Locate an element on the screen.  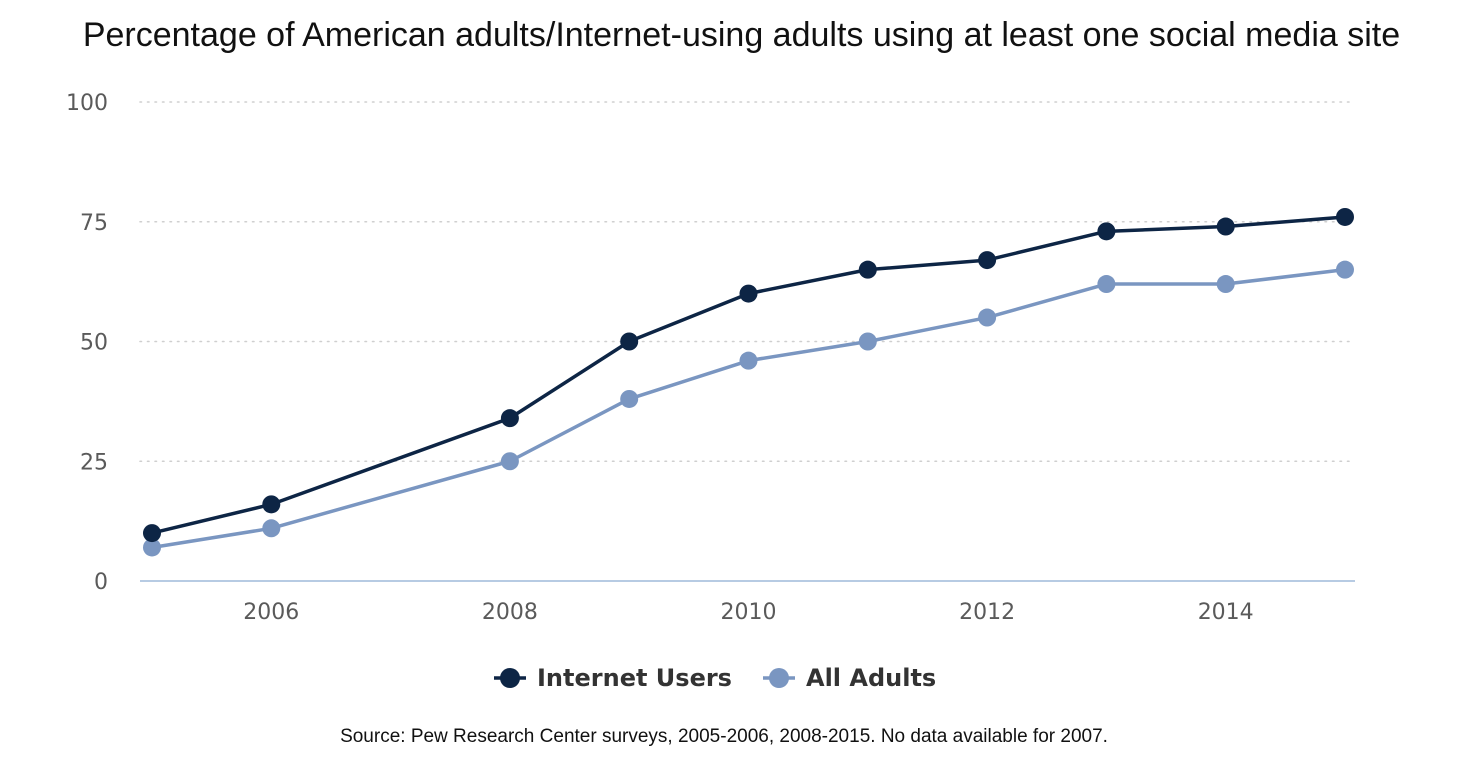
x-tick-label: 2010 is located at coordinates (749, 612).